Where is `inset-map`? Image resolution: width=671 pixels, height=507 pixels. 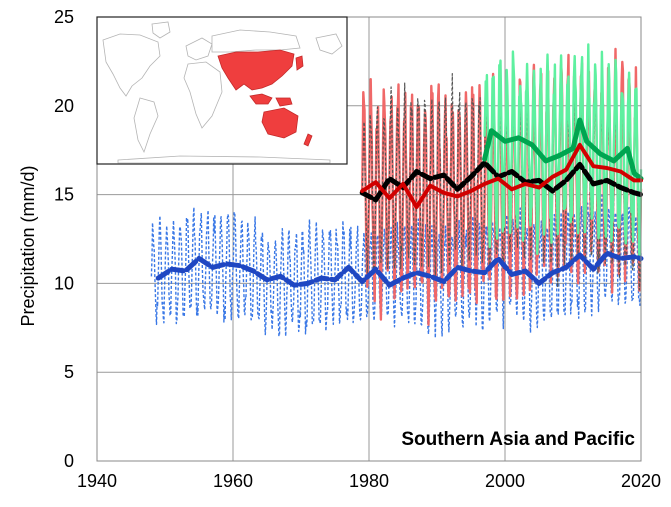 inset-map is located at coordinates (222, 90).